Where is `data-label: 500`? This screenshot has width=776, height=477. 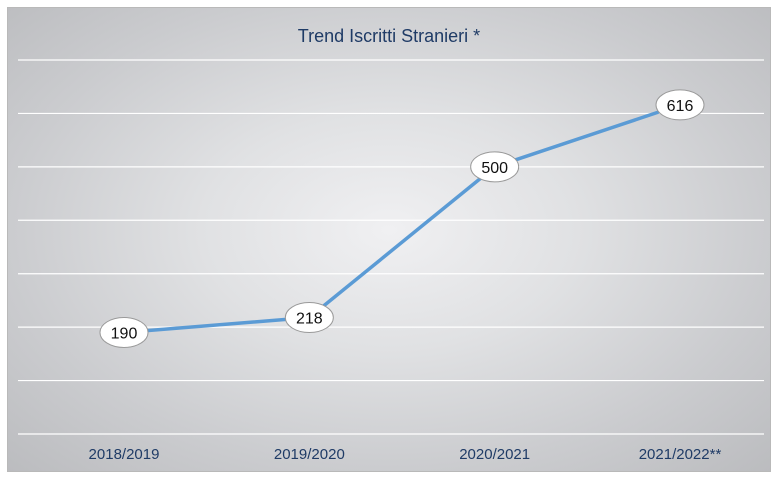 data-label: 500 is located at coordinates (494, 168).